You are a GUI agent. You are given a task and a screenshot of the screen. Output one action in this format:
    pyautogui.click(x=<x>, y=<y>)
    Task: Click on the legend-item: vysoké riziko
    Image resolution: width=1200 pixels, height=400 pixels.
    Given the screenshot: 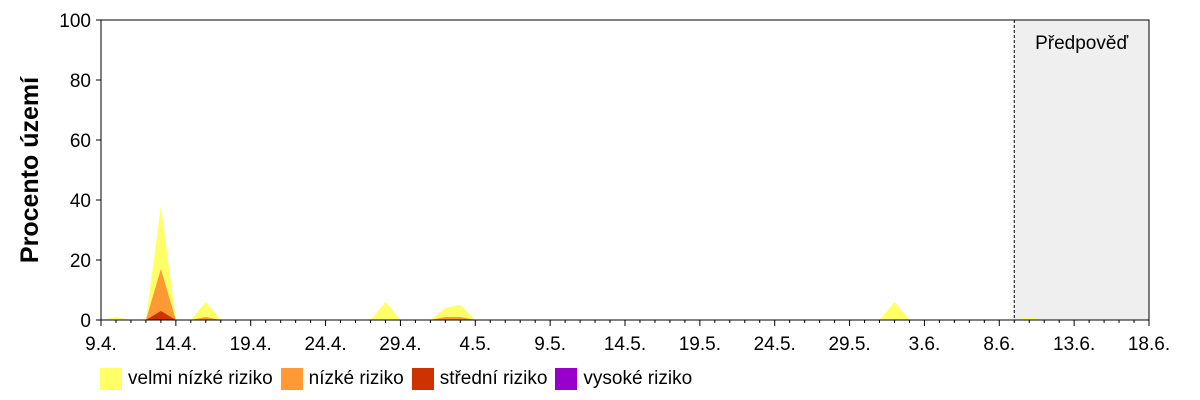 What is the action you would take?
    pyautogui.click(x=623, y=379)
    